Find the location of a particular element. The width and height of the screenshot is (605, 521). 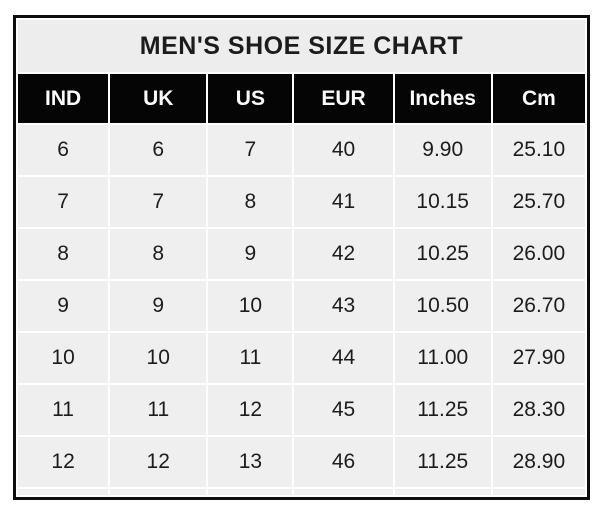

table-row: 9 9 10 43 10.50 26.70 is located at coordinates (301, 306).